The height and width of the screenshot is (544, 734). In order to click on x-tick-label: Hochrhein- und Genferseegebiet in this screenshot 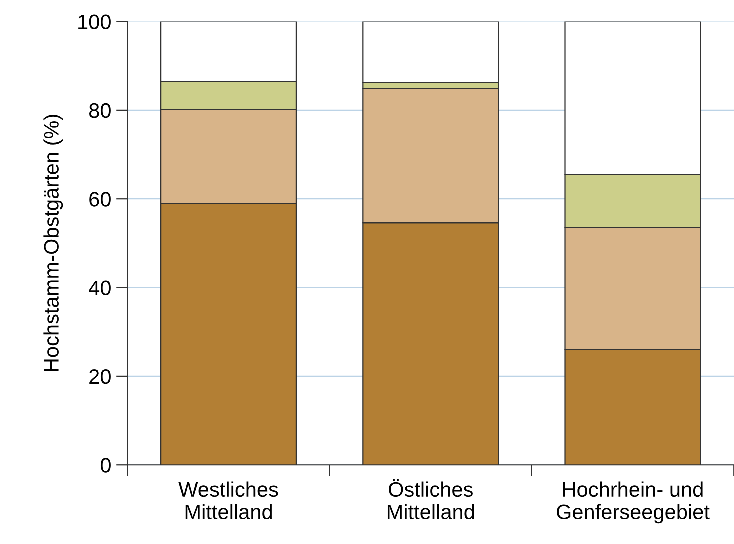, I will do `click(633, 503)`.